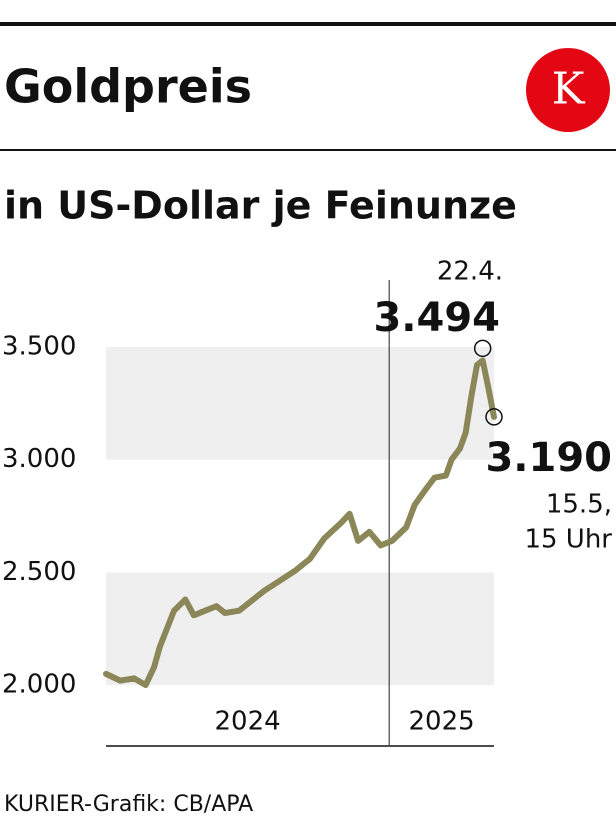 The height and width of the screenshot is (835, 616). What do you see at coordinates (308, 24) in the screenshot?
I see `top-rule` at bounding box center [308, 24].